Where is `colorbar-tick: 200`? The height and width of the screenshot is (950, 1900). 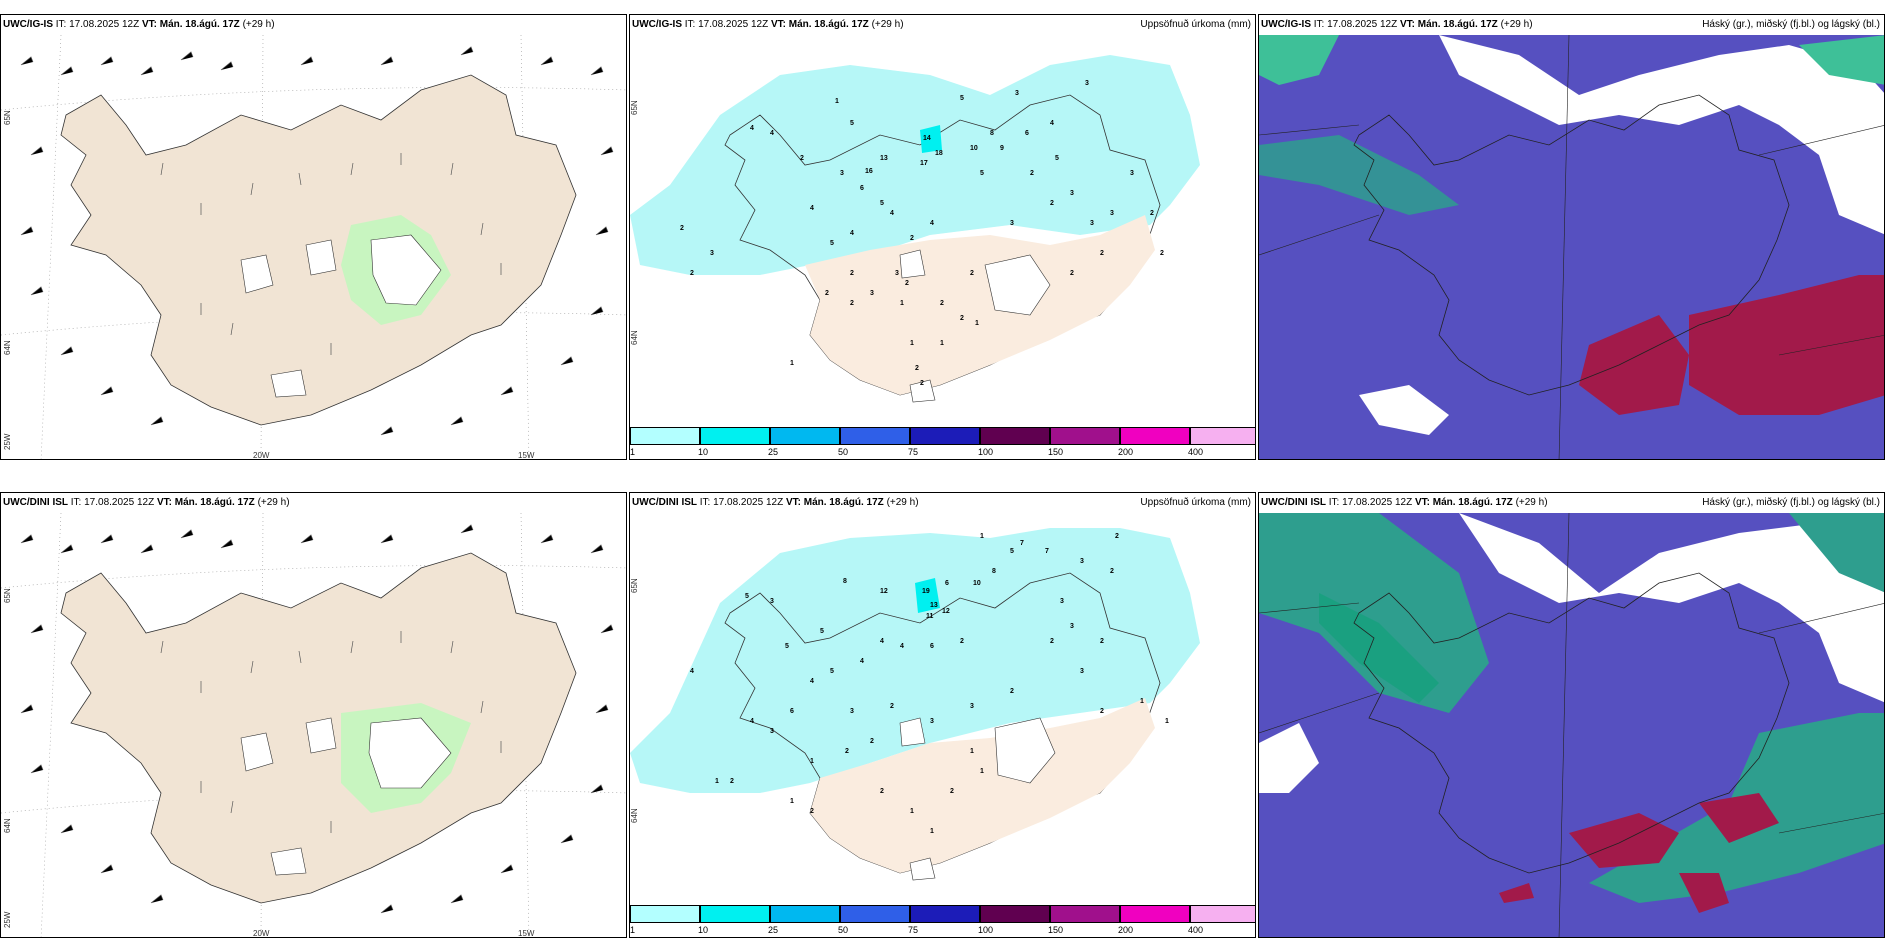 colorbar-tick: 200 is located at coordinates (1126, 930).